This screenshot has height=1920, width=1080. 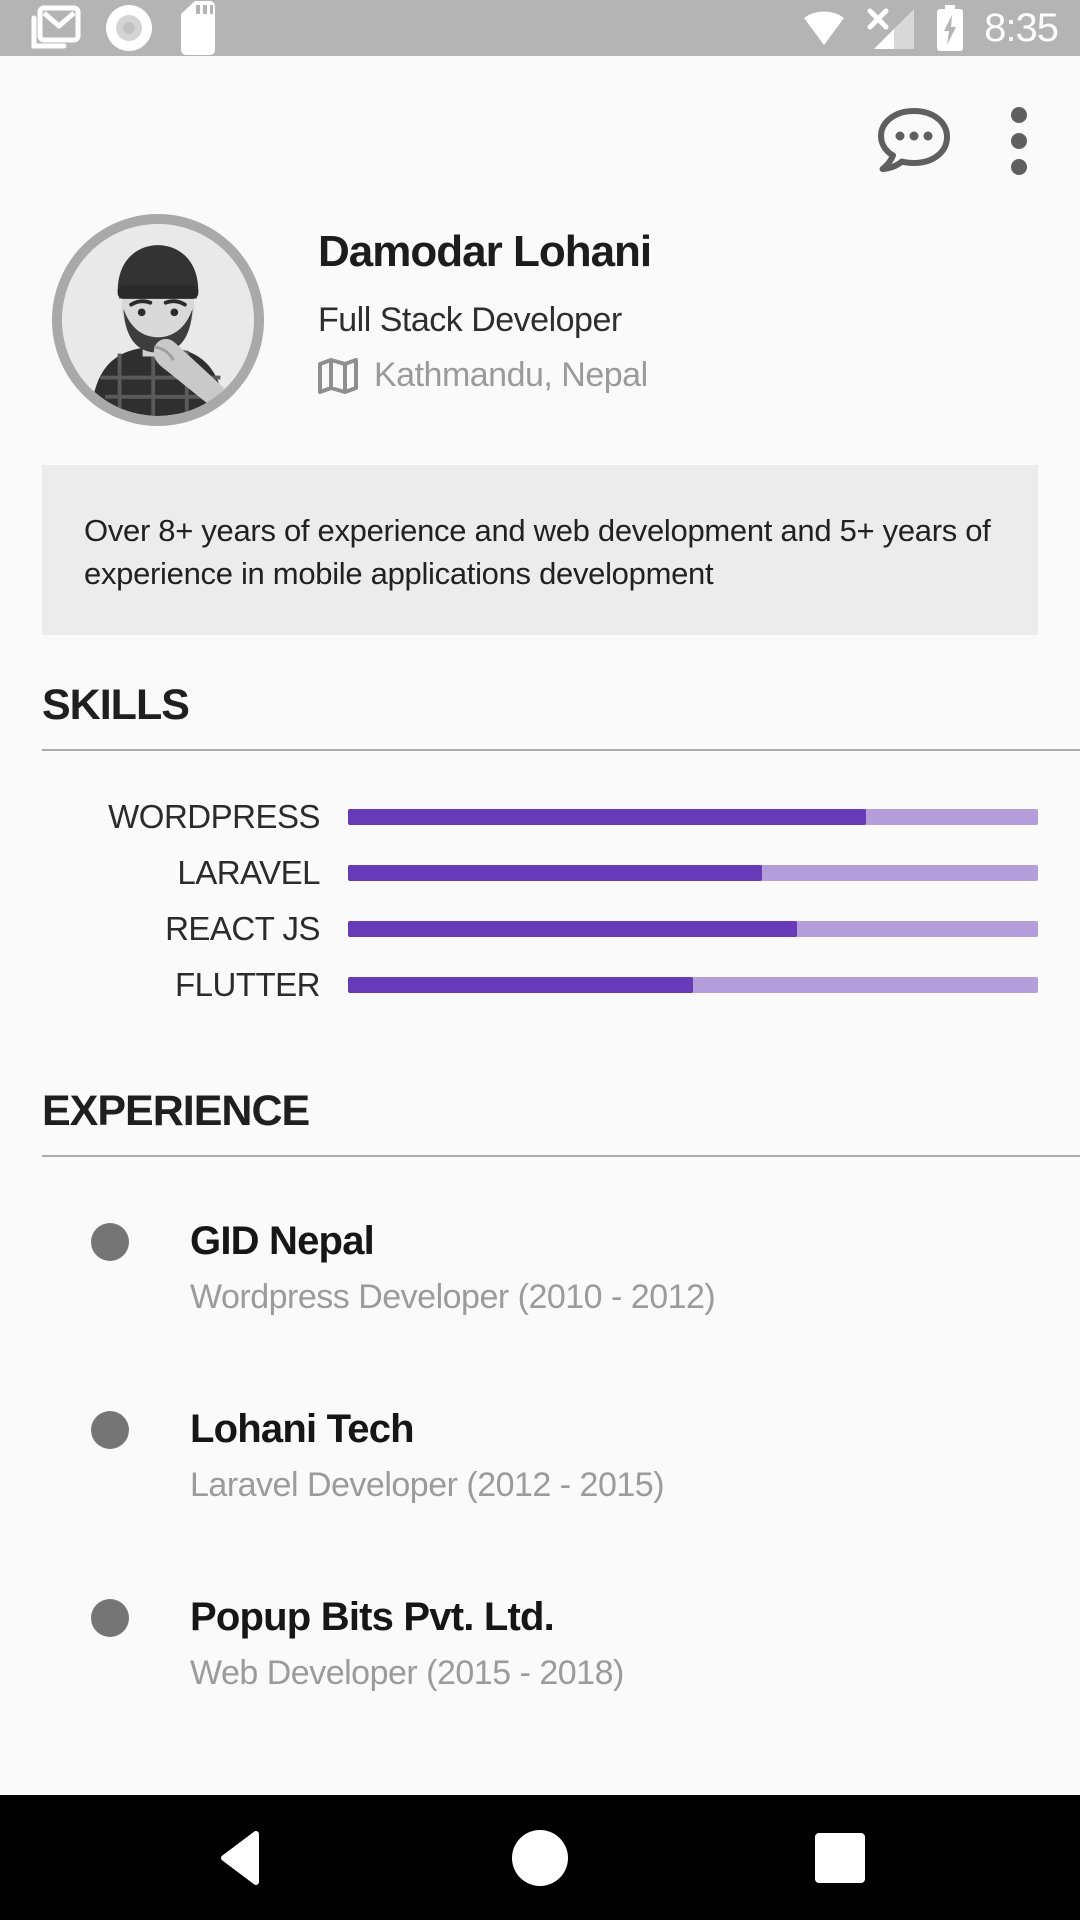 What do you see at coordinates (470, 320) in the screenshot?
I see `profile-title: Full Stack Developer` at bounding box center [470, 320].